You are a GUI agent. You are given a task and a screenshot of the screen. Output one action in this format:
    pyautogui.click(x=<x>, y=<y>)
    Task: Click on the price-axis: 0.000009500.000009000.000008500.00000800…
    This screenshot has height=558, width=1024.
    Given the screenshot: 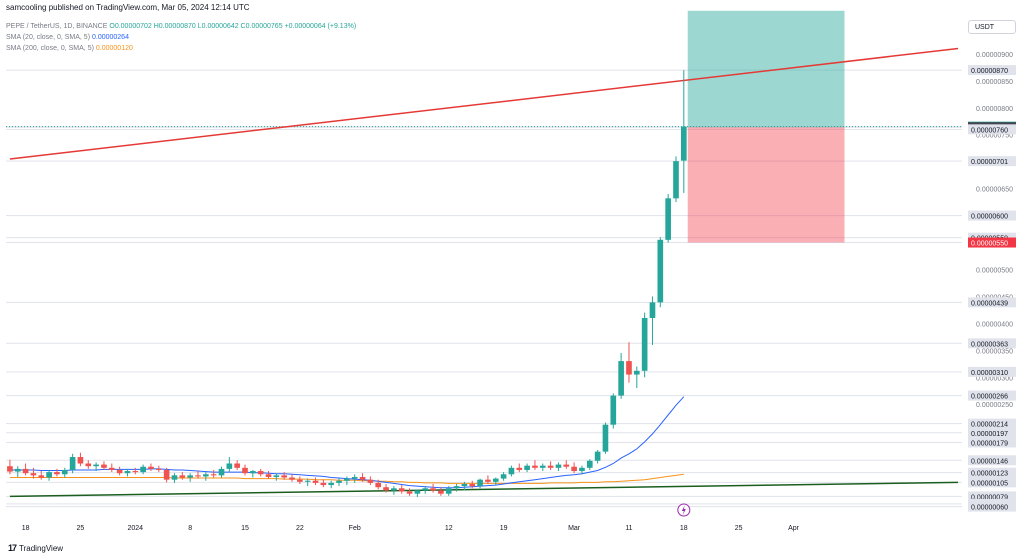 What is the action you would take?
    pyautogui.click(x=992, y=268)
    